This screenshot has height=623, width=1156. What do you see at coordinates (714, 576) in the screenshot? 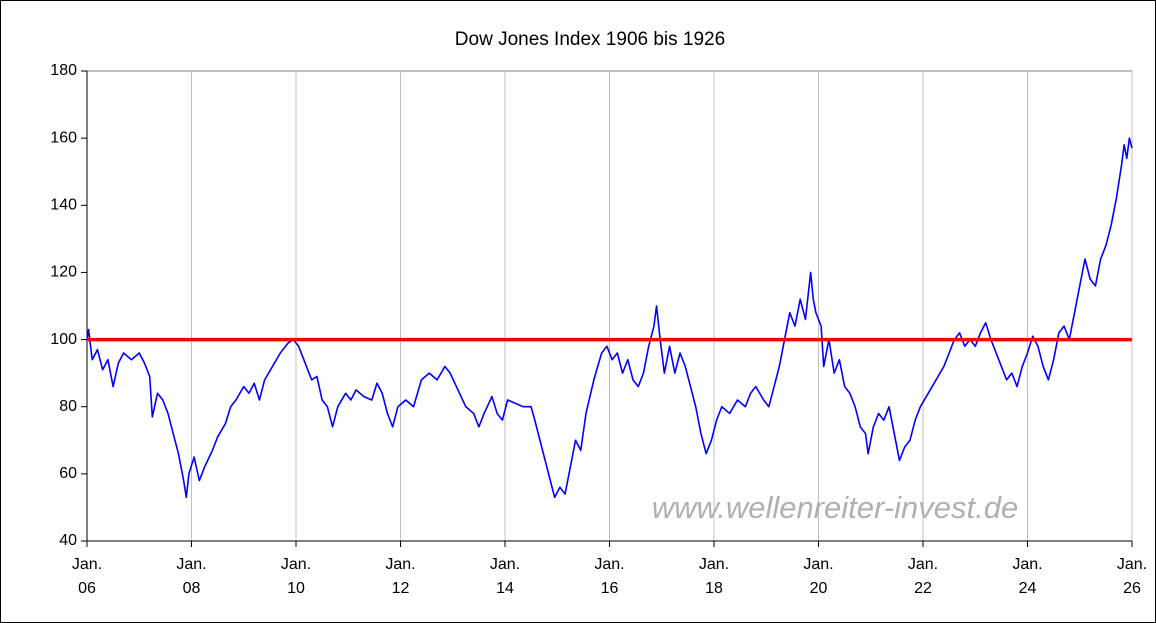
I see `x-tick-label: Jan. 18` at bounding box center [714, 576].